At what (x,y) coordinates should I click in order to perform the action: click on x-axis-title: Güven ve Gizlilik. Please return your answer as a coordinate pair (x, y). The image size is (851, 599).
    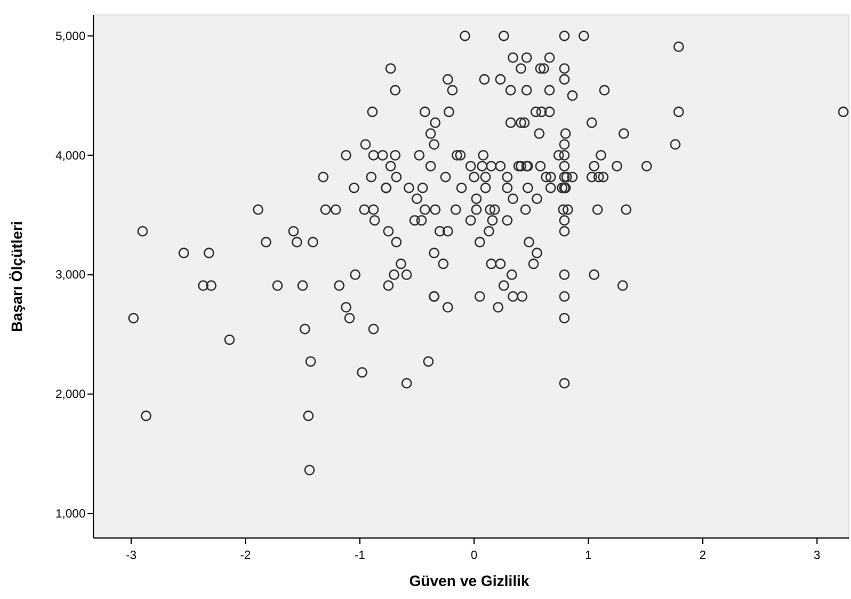
    Looking at the image, I should click on (469, 581).